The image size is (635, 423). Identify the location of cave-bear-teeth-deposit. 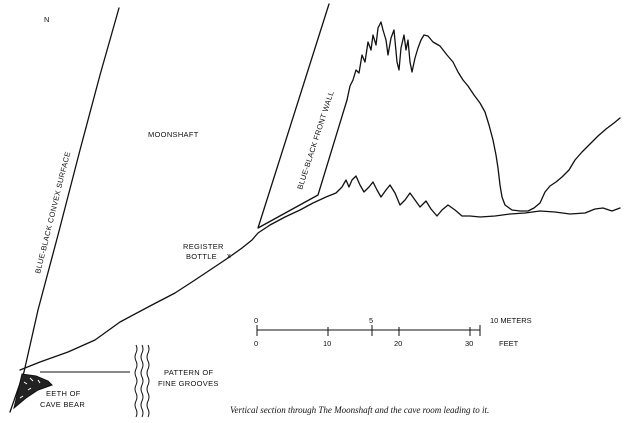
(33, 391).